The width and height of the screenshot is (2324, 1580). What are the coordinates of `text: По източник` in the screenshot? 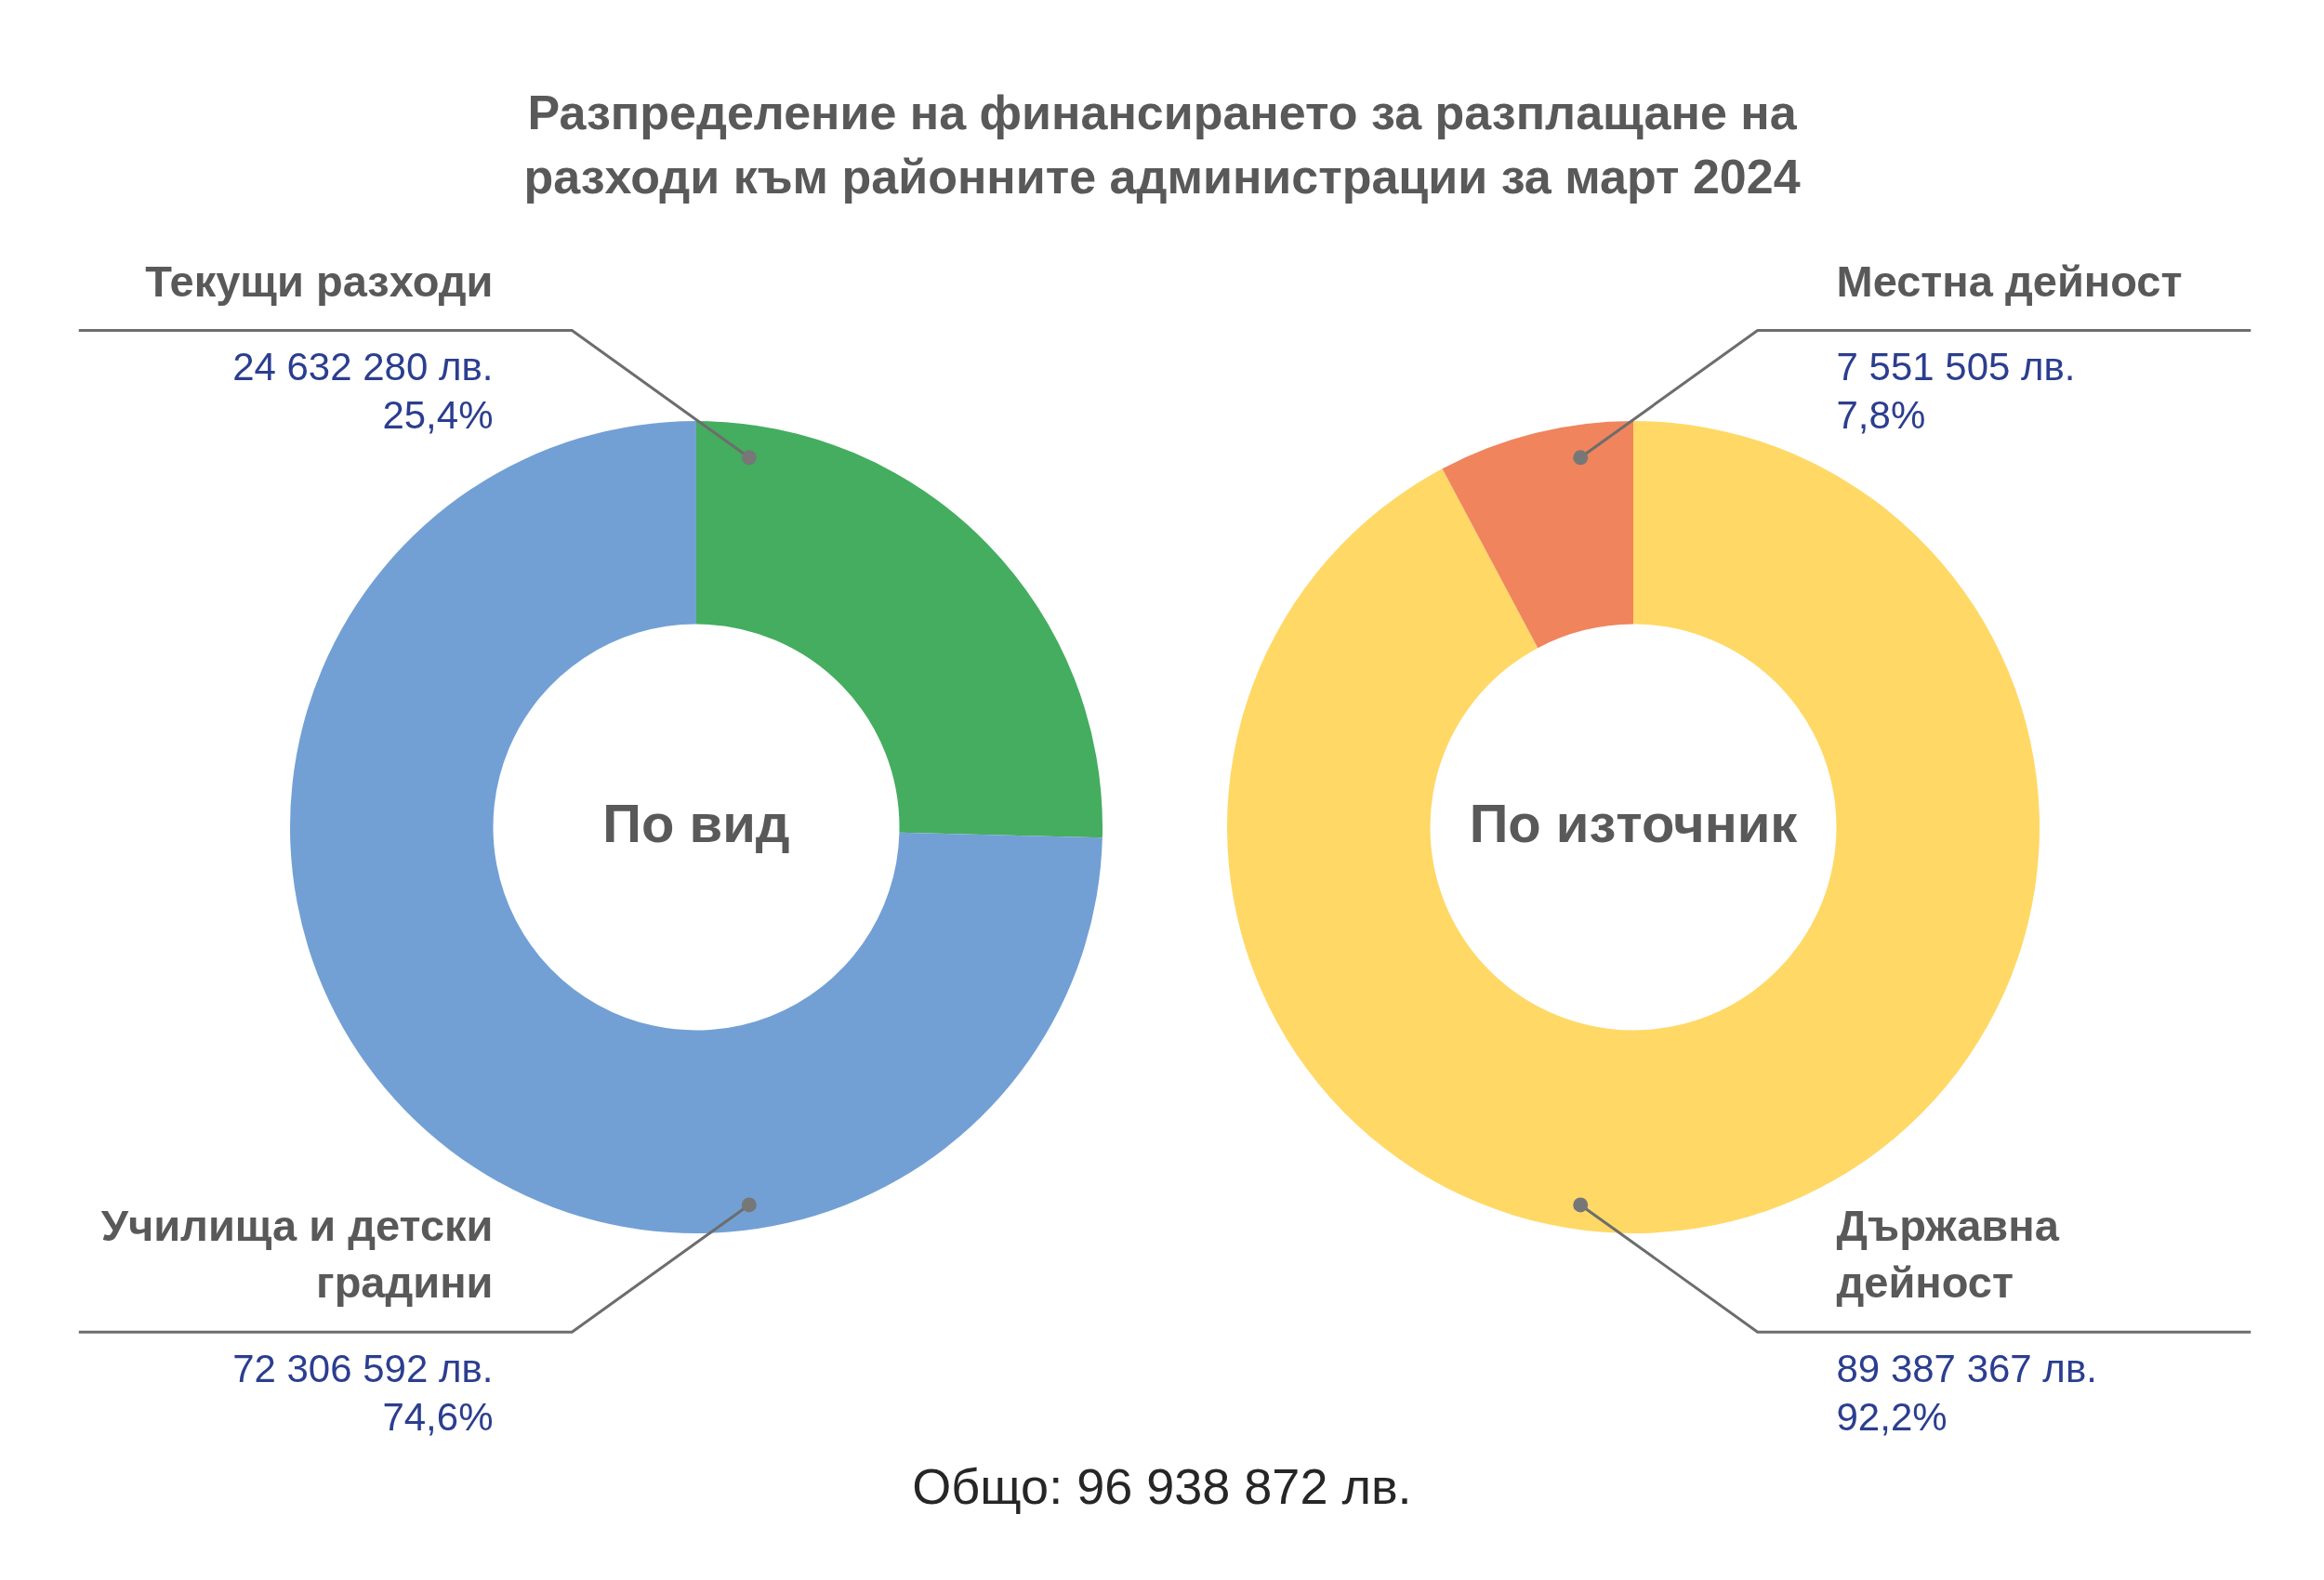 It's located at (1634, 823).